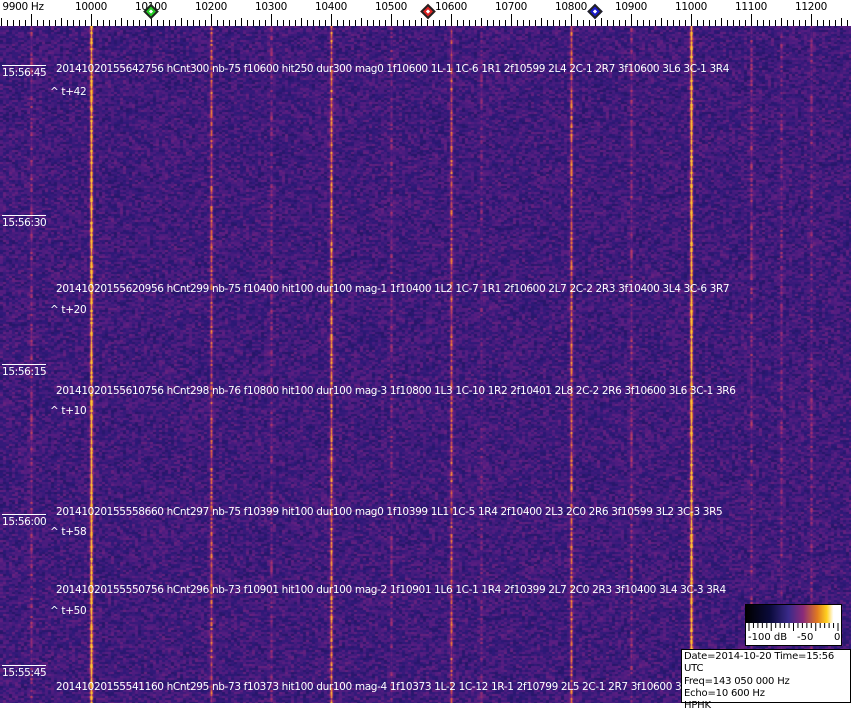 The image size is (851, 712). Describe the element at coordinates (837, 637) in the screenshot. I see `colorbar-label-max: 0` at that location.